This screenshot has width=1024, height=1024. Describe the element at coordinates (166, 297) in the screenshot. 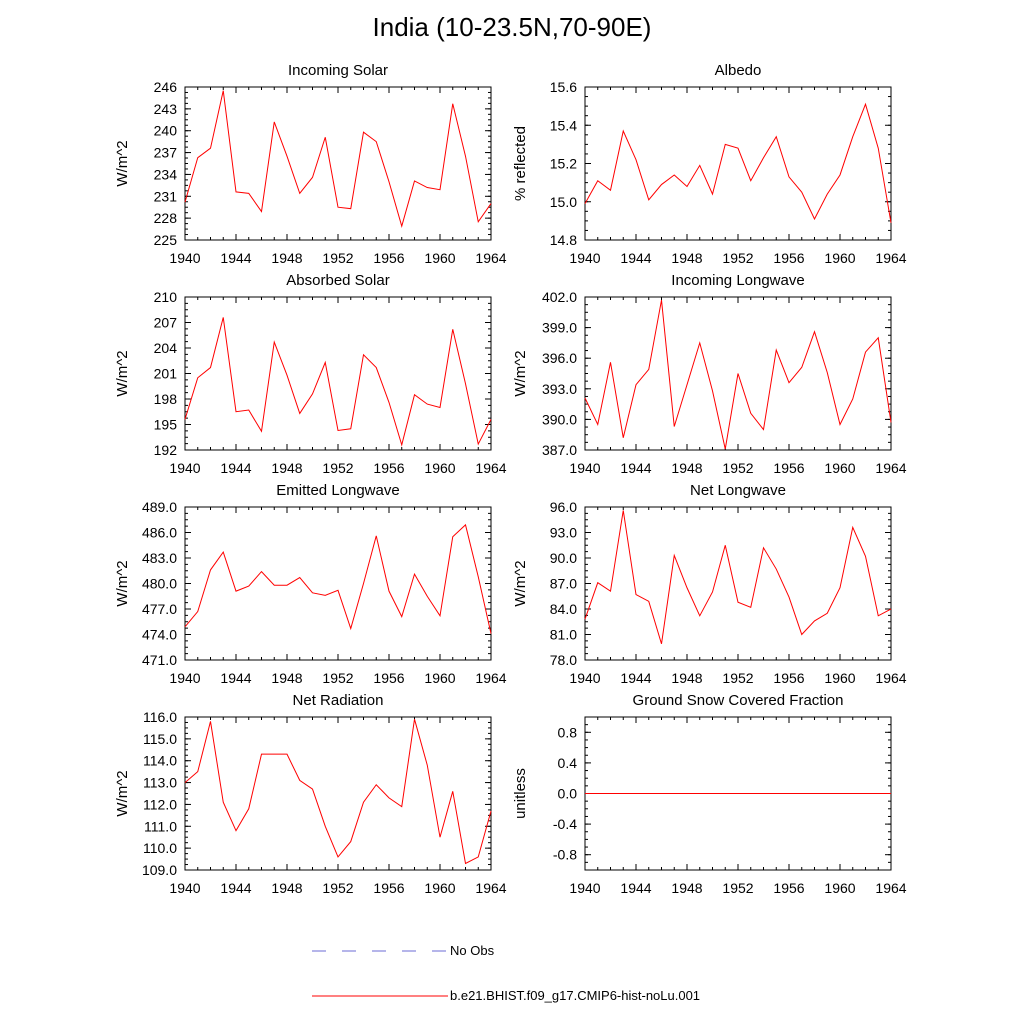

I see `y-tick-label: 210` at that location.